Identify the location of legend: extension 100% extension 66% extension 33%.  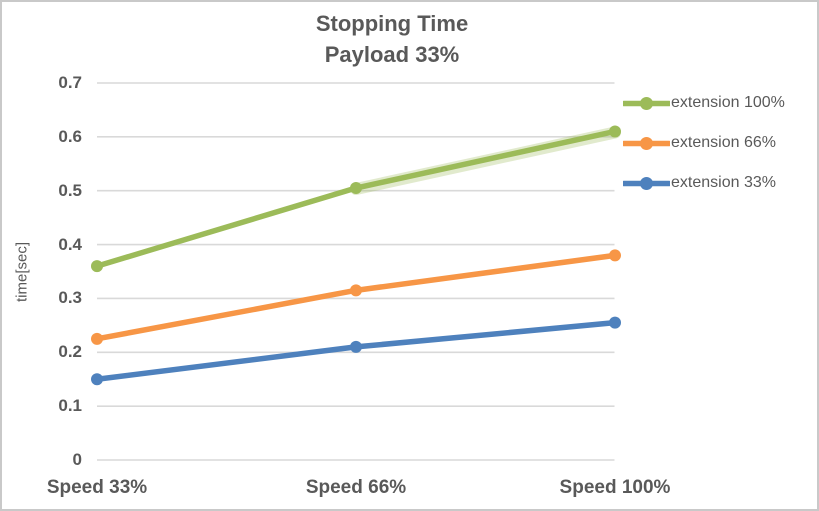
(704, 143).